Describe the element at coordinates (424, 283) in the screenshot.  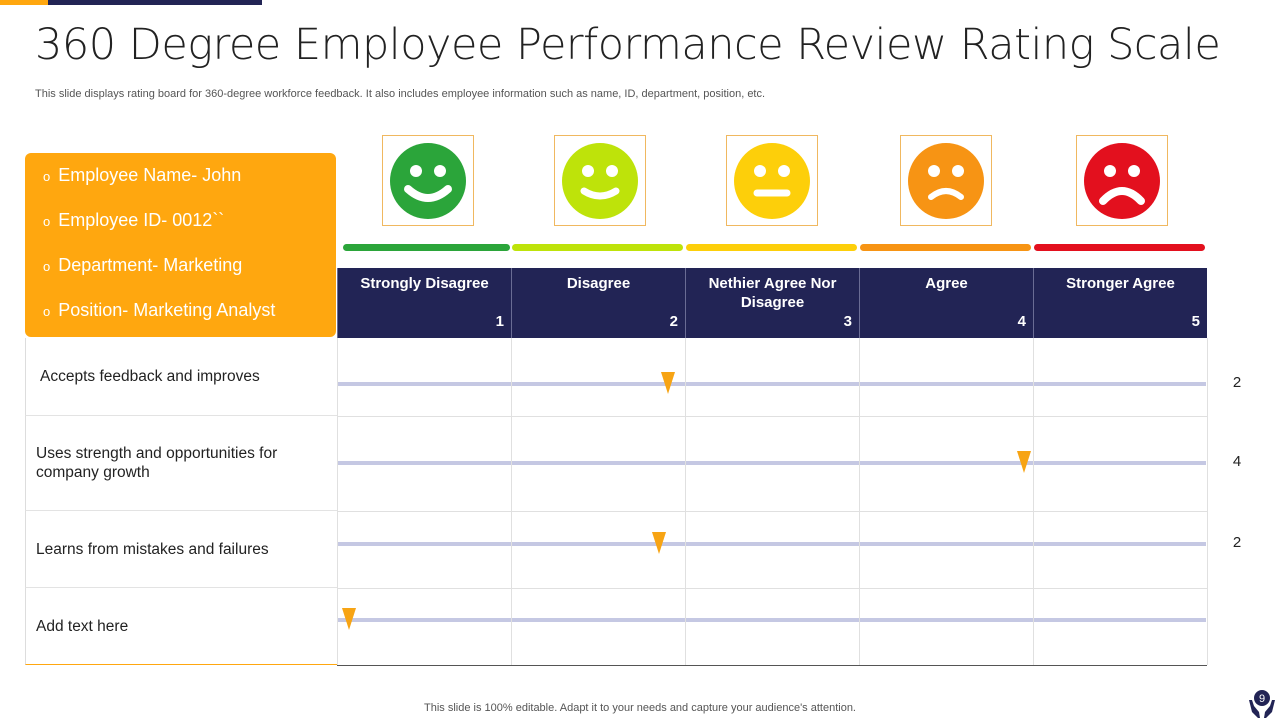
I see `scale-label: Strongly Disagree` at that location.